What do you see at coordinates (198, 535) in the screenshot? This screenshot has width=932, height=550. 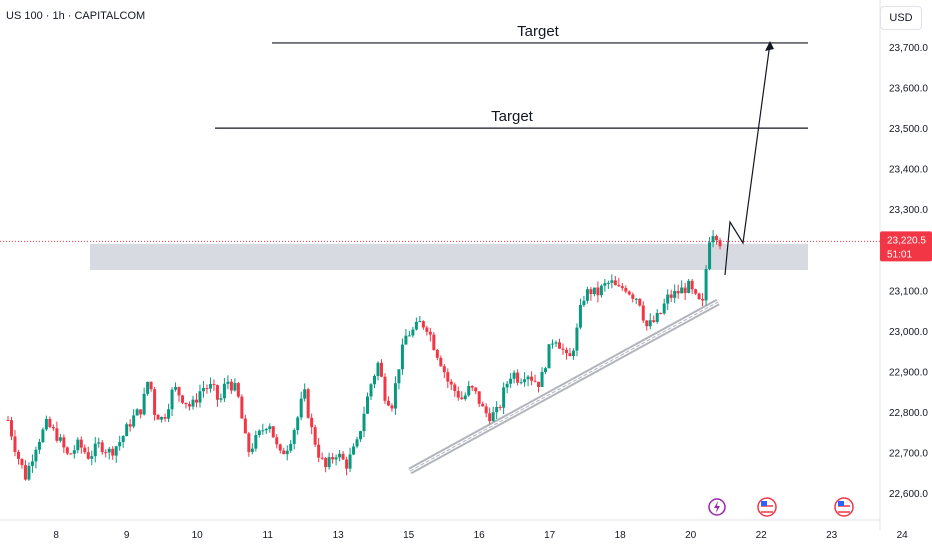 I see `x-tick-label: 10` at bounding box center [198, 535].